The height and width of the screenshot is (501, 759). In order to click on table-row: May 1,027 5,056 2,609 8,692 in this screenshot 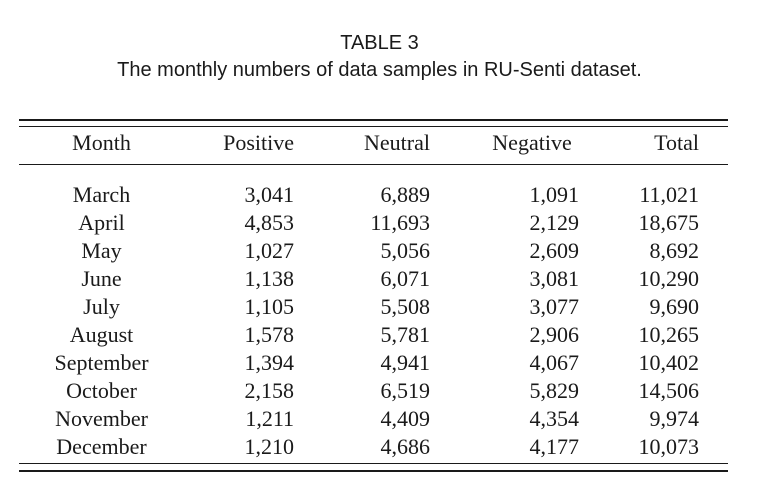, I will do `click(373, 251)`.